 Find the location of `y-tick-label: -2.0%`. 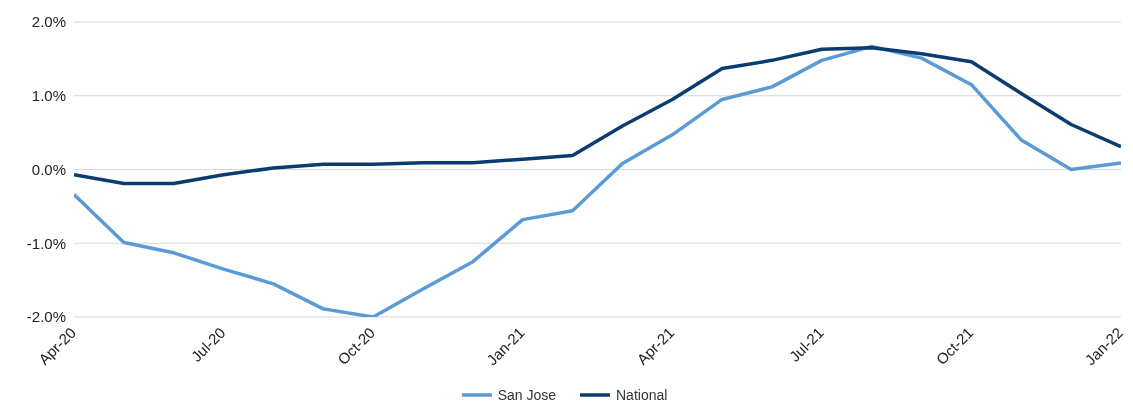

y-tick-label: -2.0% is located at coordinates (46, 317).